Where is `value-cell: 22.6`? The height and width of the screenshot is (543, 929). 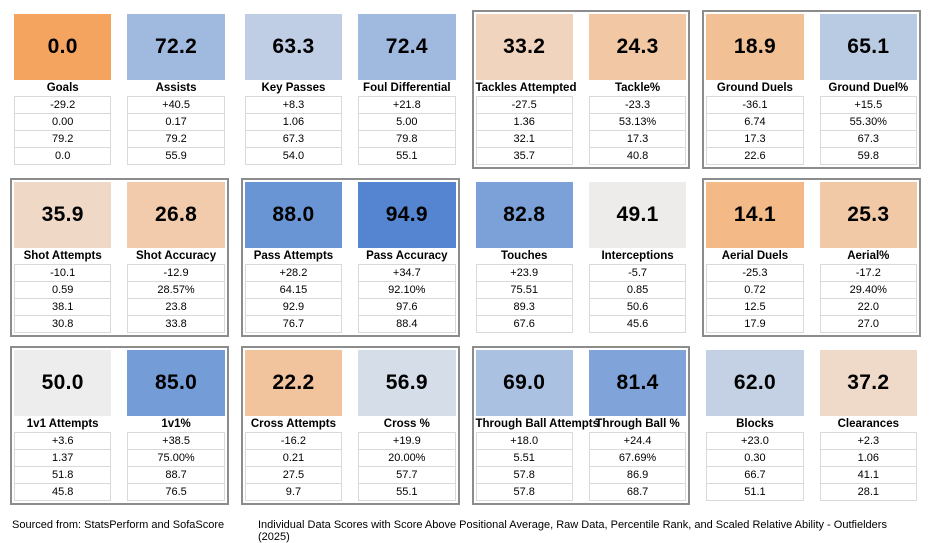
value-cell: 22.6 is located at coordinates (755, 156).